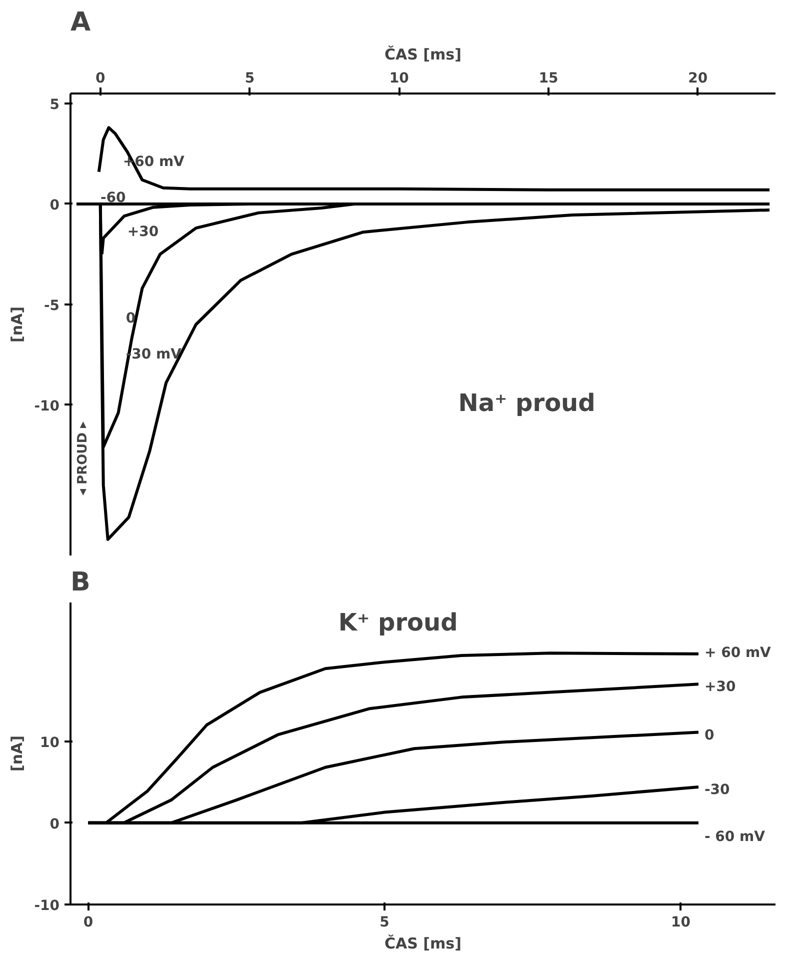  Describe the element at coordinates (698, 78) in the screenshot. I see `x-tick-label: 20` at that location.